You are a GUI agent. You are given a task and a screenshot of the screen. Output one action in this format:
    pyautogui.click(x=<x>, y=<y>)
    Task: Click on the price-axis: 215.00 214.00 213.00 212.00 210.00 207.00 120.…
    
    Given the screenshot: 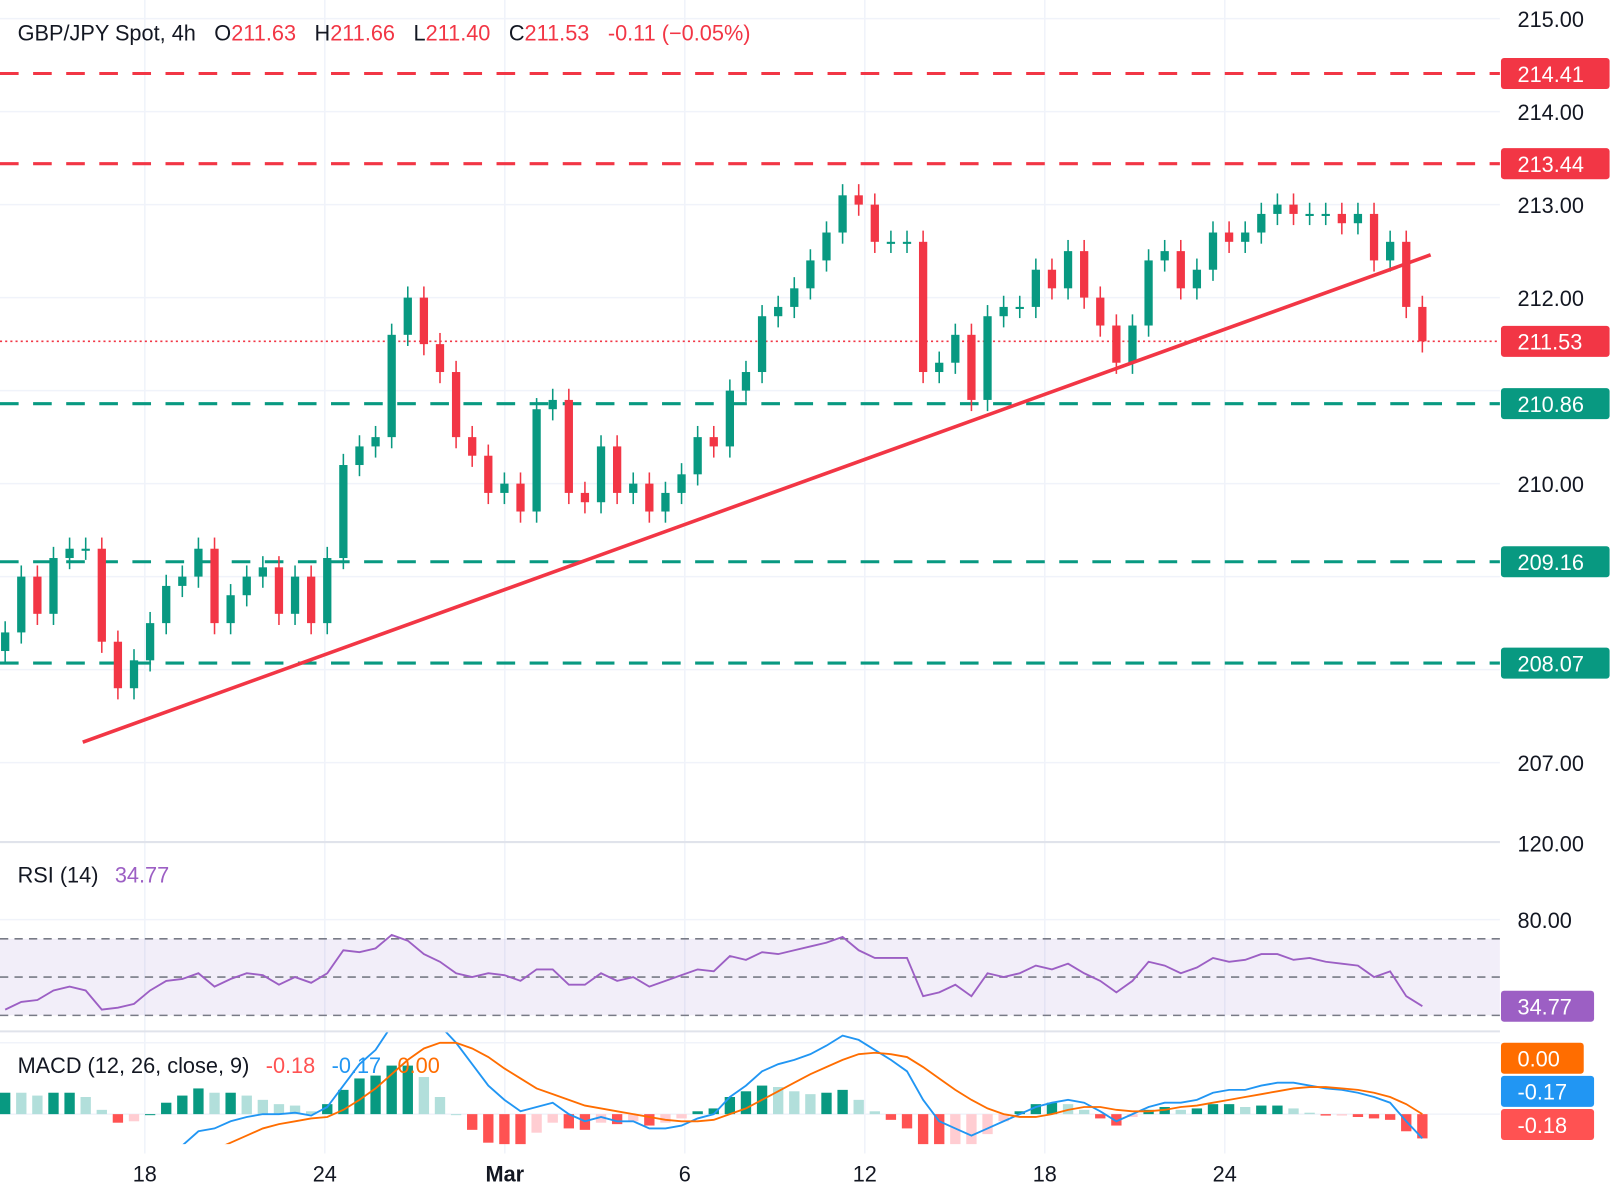 What is the action you would take?
    pyautogui.click(x=1551, y=470)
    